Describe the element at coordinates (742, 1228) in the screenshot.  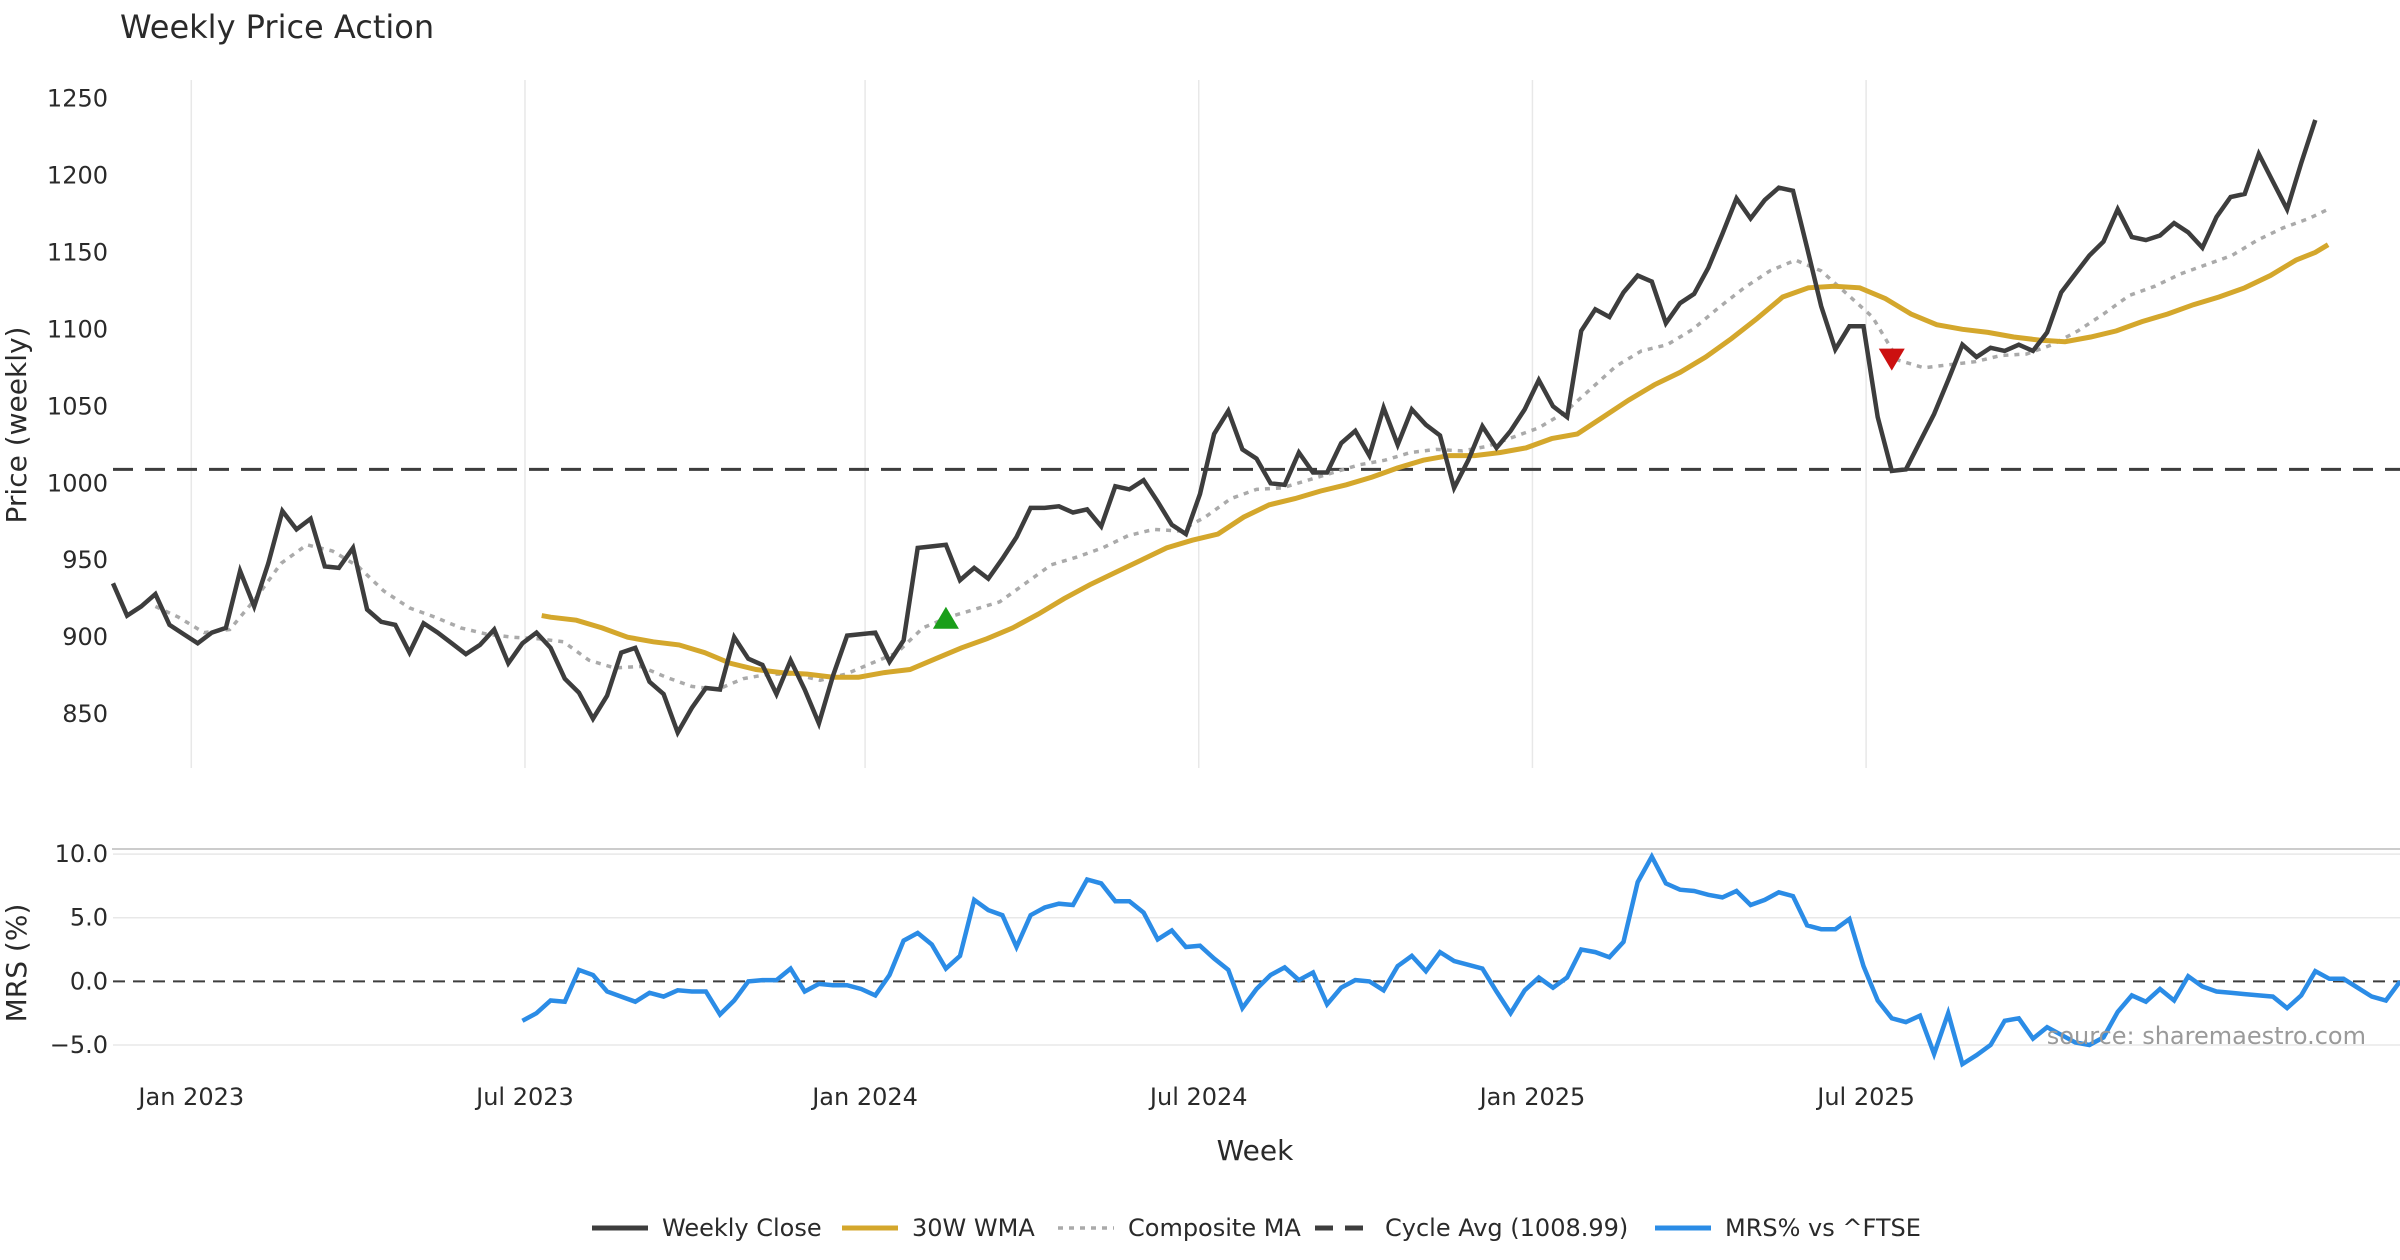
I see `legend-label: Weekly Close` at that location.